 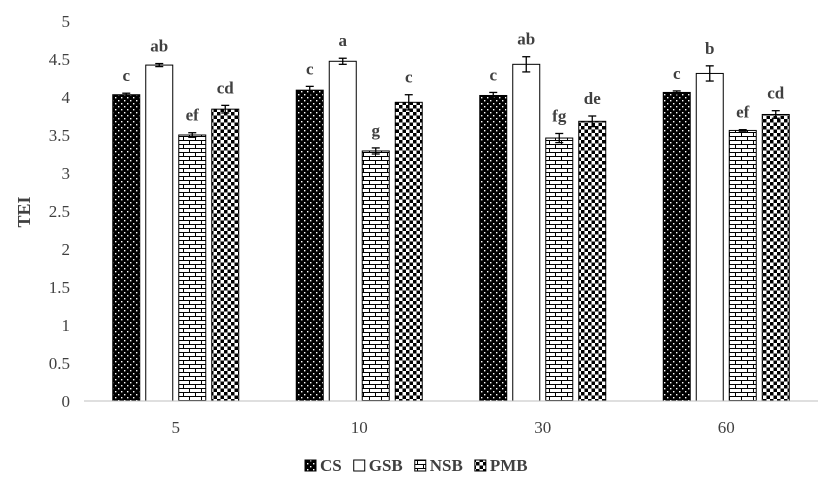 What do you see at coordinates (376, 130) in the screenshot?
I see `significance-label: g` at bounding box center [376, 130].